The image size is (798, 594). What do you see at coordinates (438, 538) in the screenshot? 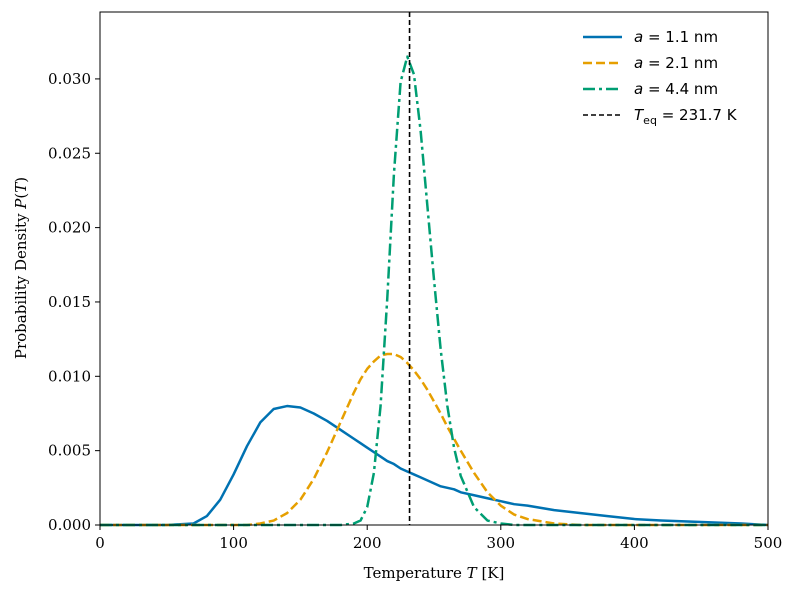
I see `x-axis-ticks: 0 100 200 300 400 500` at bounding box center [438, 538].